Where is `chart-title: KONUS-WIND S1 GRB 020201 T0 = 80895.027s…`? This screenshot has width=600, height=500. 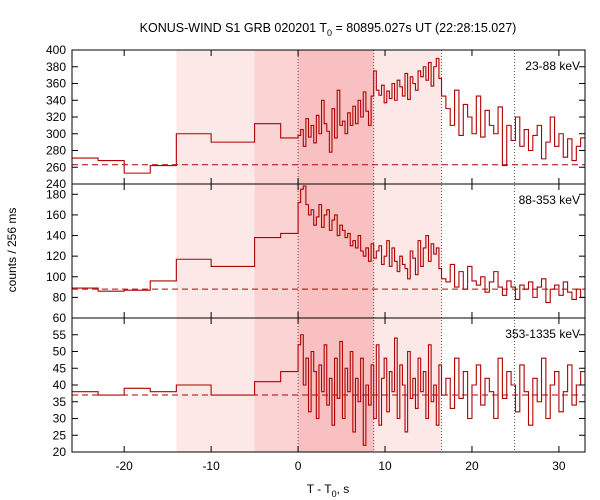
chart-title: KONUS-WIND S1 GRB 020201 T0 = 80895.027s… is located at coordinates (328, 29).